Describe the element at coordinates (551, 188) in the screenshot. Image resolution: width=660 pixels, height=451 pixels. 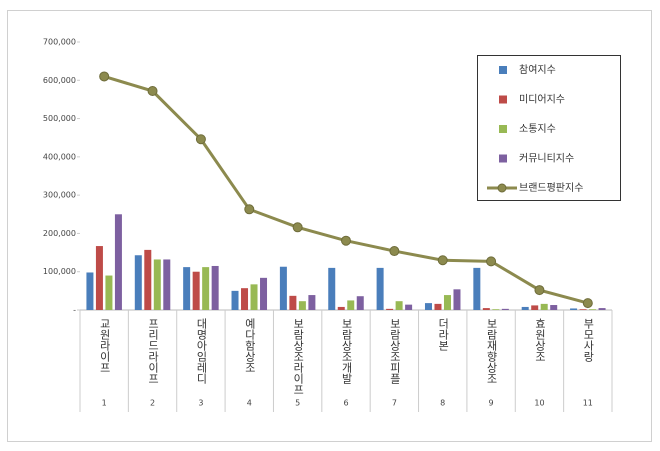
I see `legend-label: 브랜드평판지수` at that location.